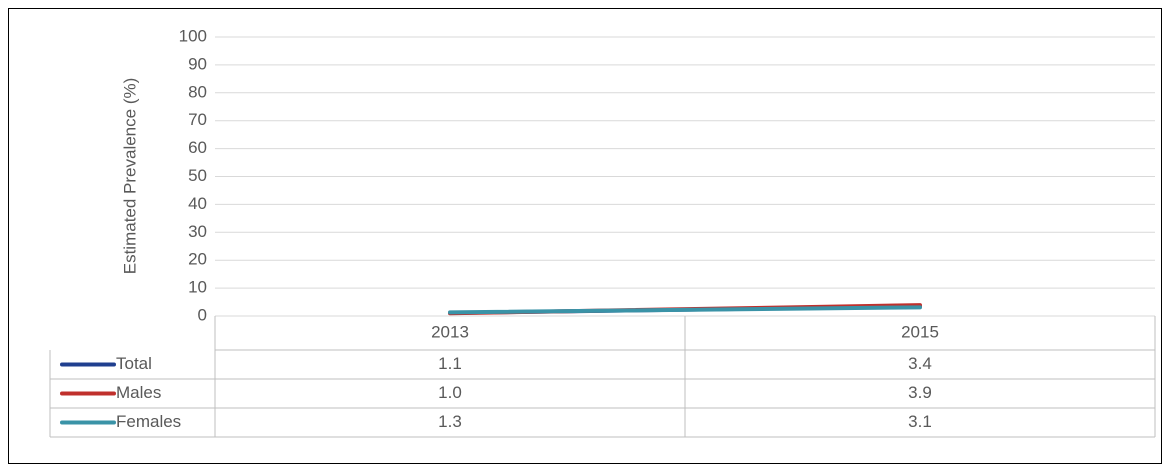  What do you see at coordinates (197, 119) in the screenshot?
I see `y-tick-label: 70` at bounding box center [197, 119].